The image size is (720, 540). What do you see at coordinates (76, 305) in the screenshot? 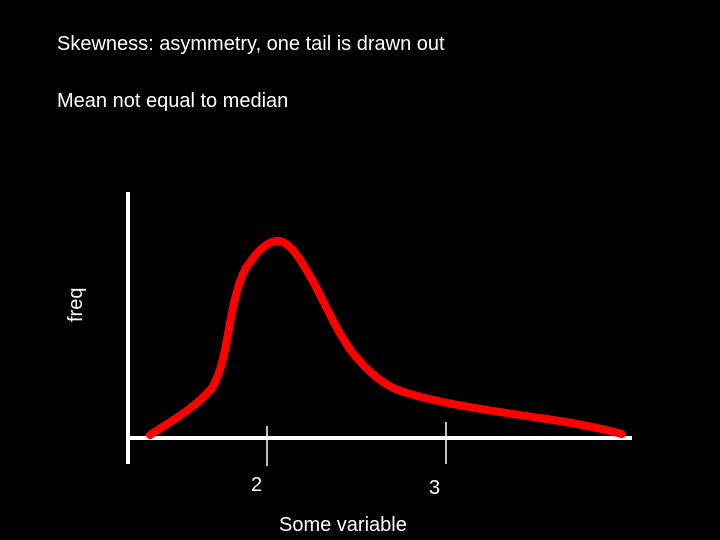
I see `y-axis-label: freq` at bounding box center [76, 305].